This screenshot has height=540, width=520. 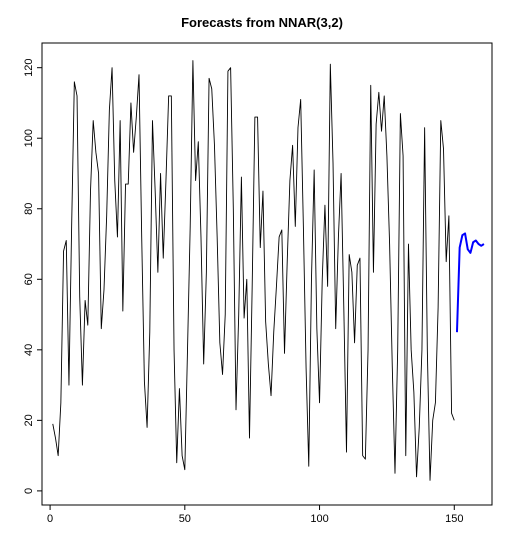 What do you see at coordinates (29, 138) in the screenshot?
I see `y-tick-label: 100` at bounding box center [29, 138].